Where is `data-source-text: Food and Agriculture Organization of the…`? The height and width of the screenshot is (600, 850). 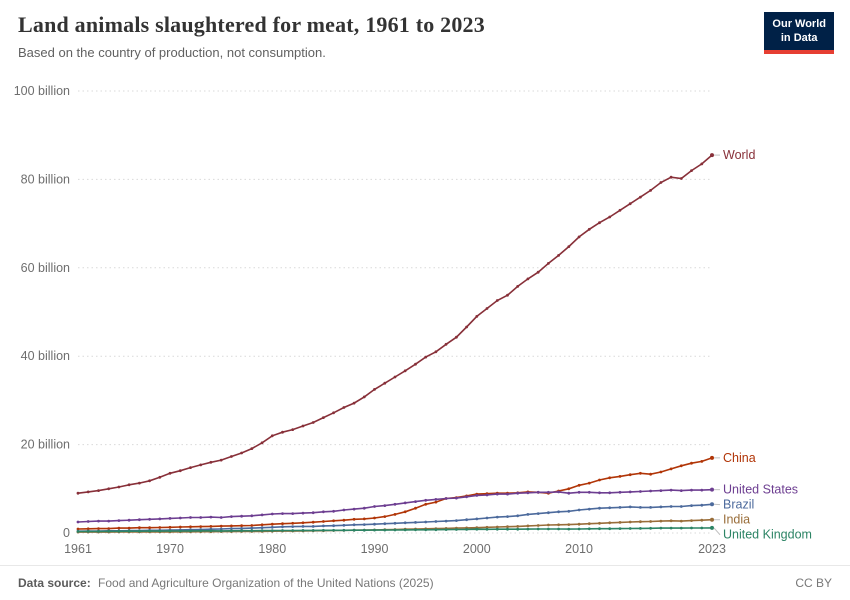
data-source-text: Food and Agriculture Organization of the… is located at coordinates (264, 583).